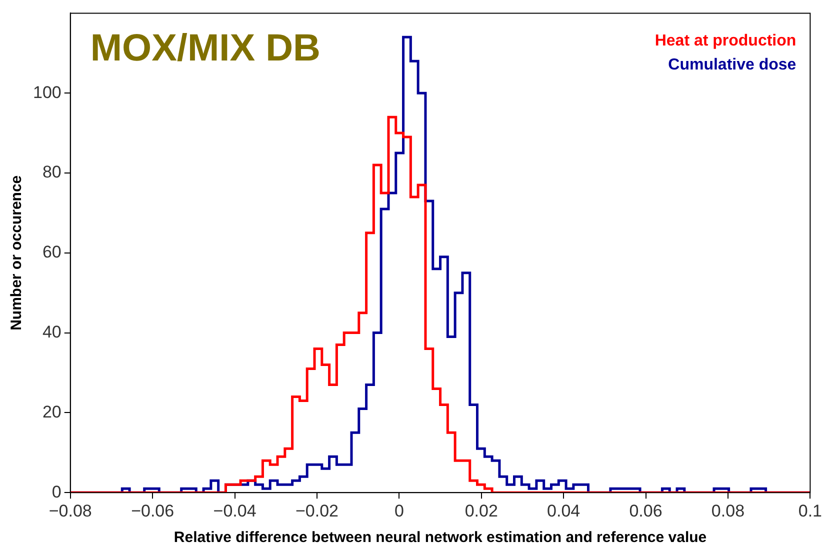 The width and height of the screenshot is (825, 553). Describe the element at coordinates (732, 65) in the screenshot. I see `text: Cumulative dose` at that location.